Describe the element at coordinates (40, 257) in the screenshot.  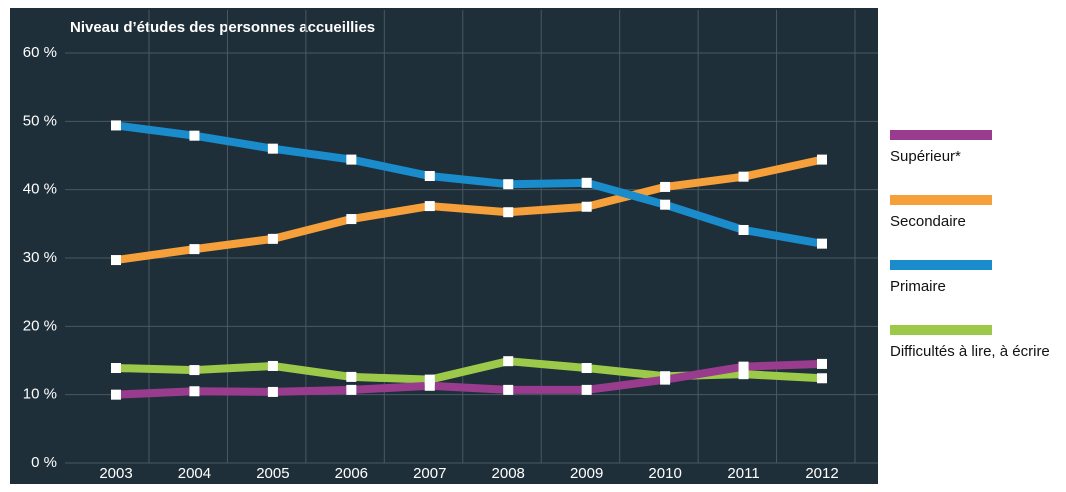
I see `y-tick-label: 30 %` at that location.